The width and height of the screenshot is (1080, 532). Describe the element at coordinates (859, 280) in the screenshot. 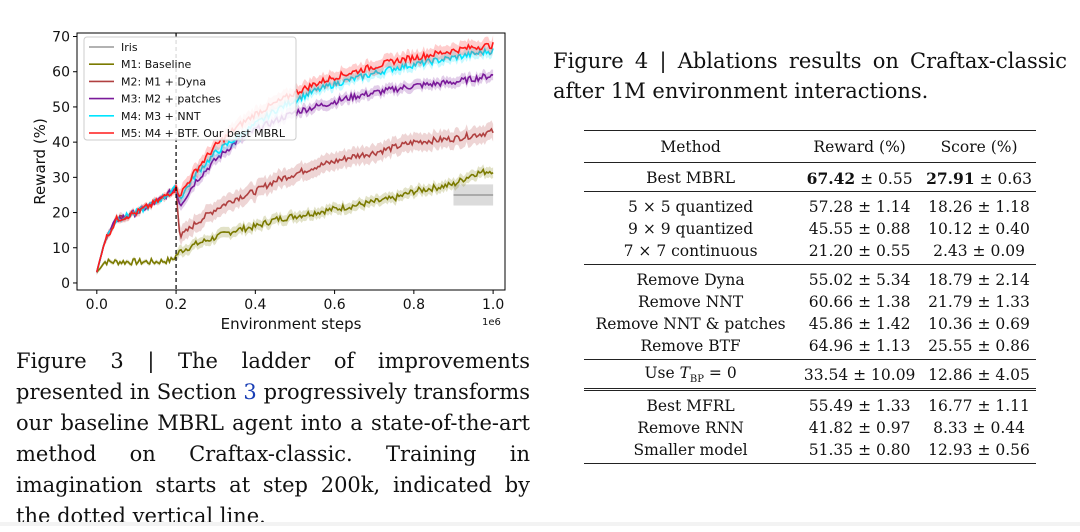

I see `reward-cell: 55.02 ± 5.34` at that location.